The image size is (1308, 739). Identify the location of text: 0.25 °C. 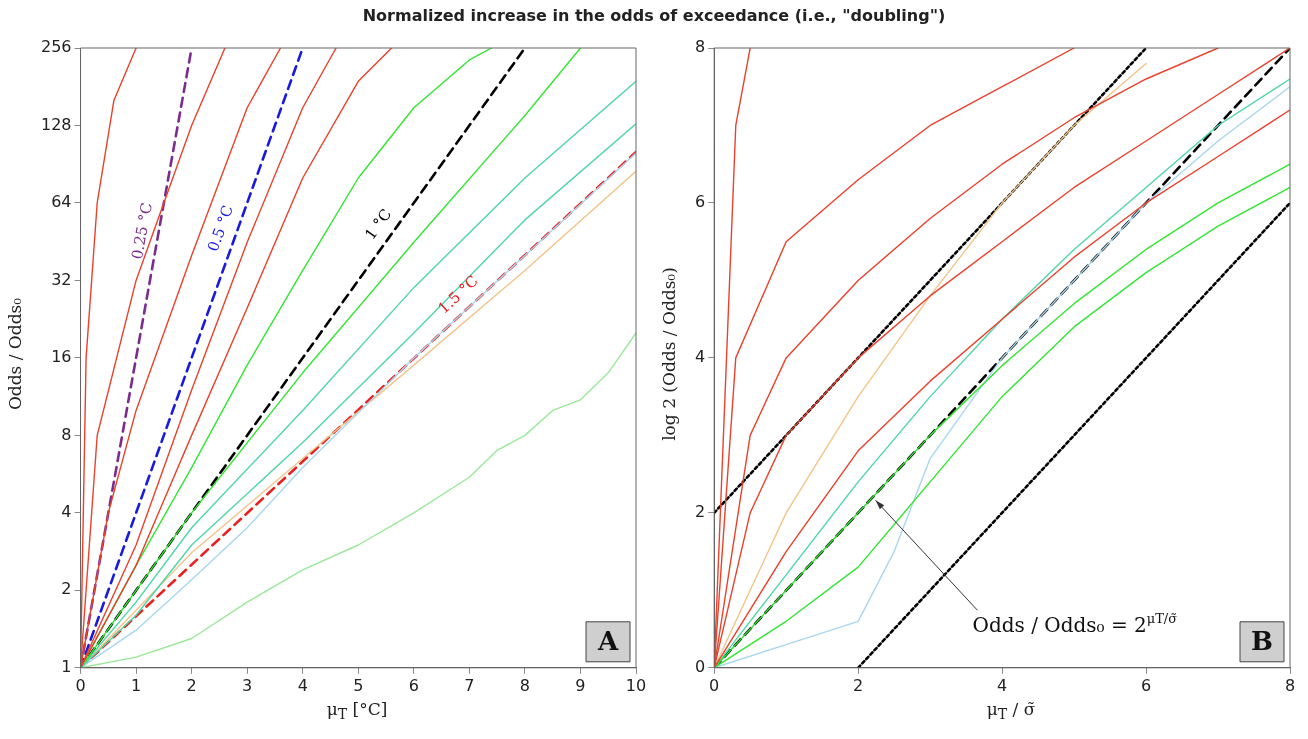
(142, 231).